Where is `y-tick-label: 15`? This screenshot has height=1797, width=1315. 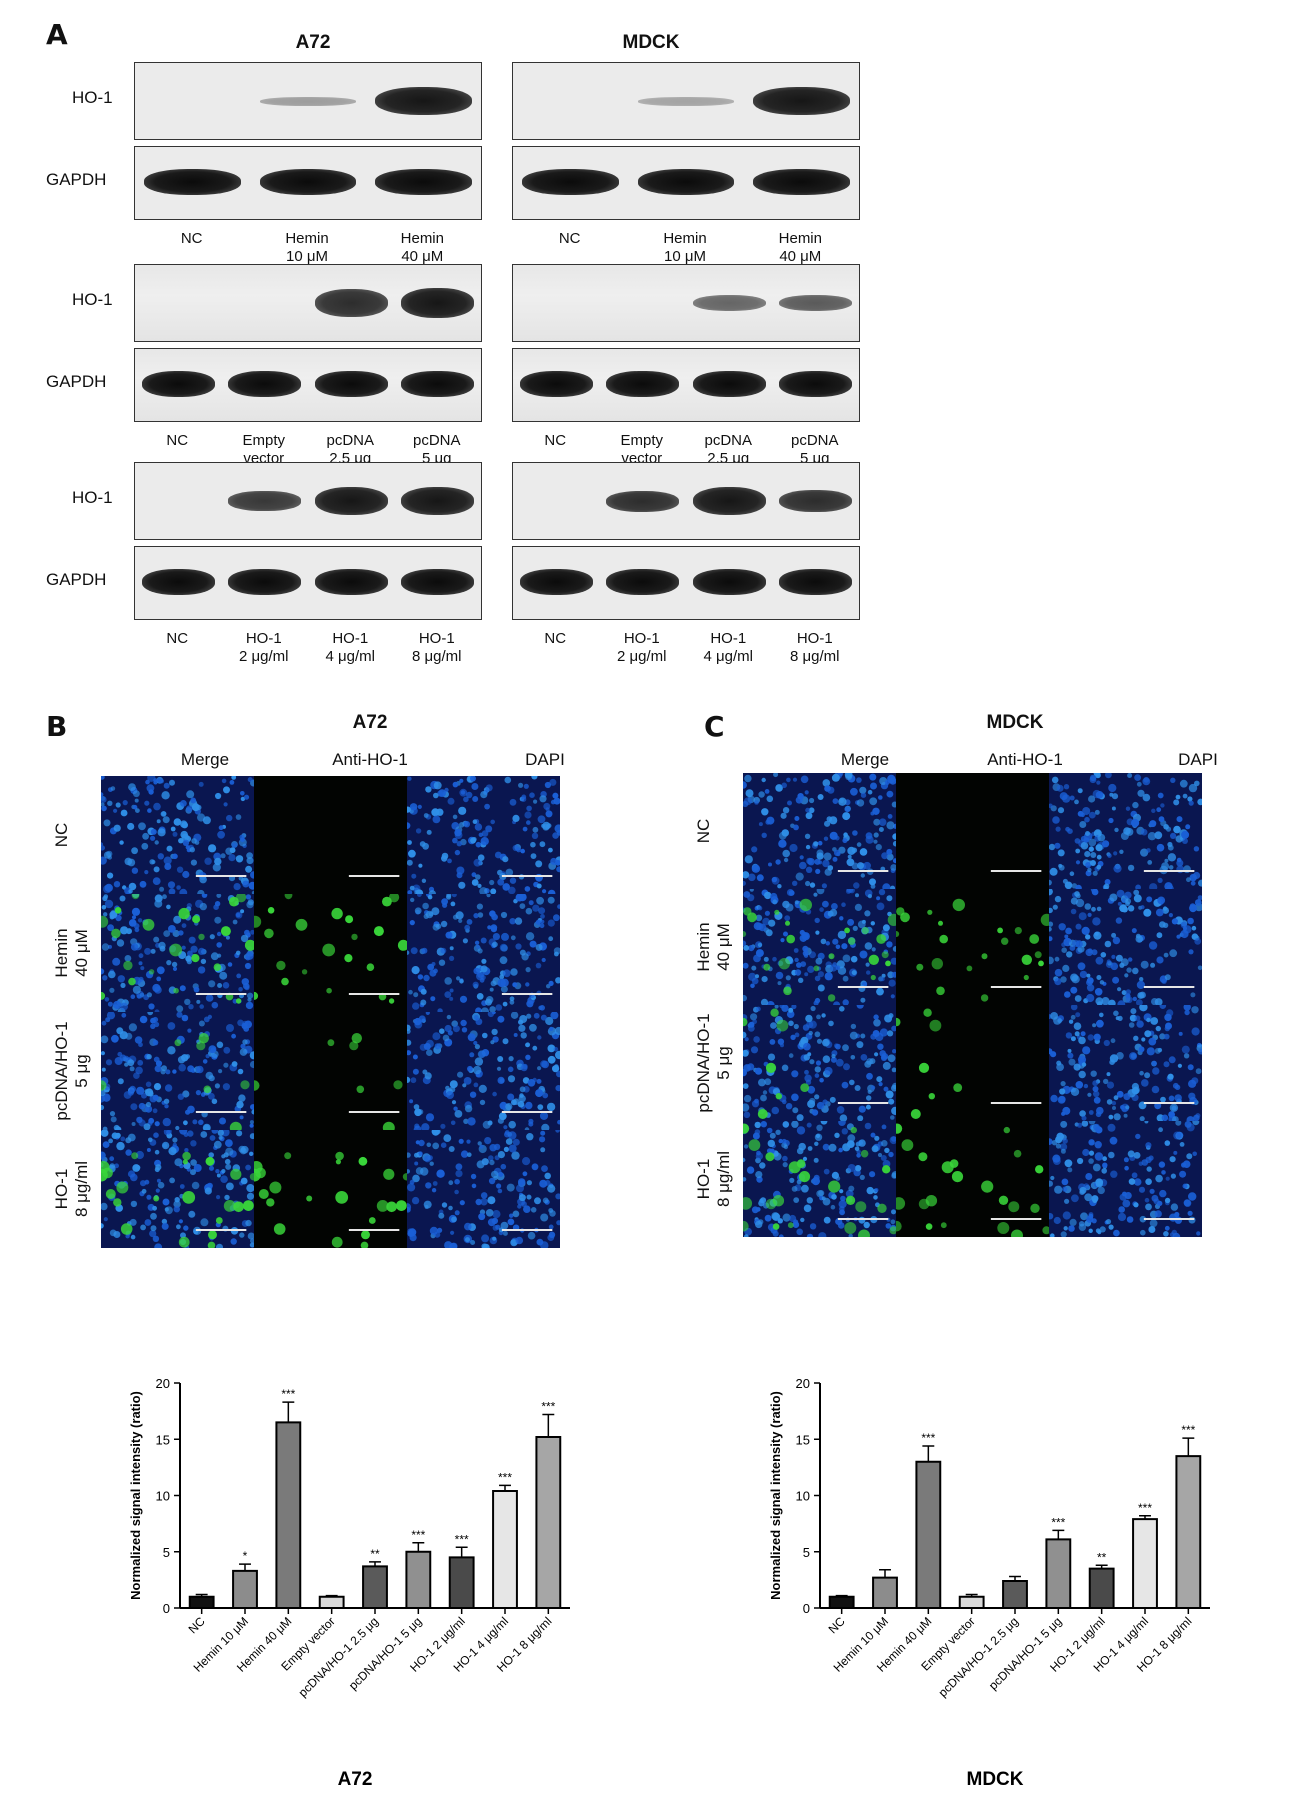 y-tick-label: 15 is located at coordinates (803, 1439).